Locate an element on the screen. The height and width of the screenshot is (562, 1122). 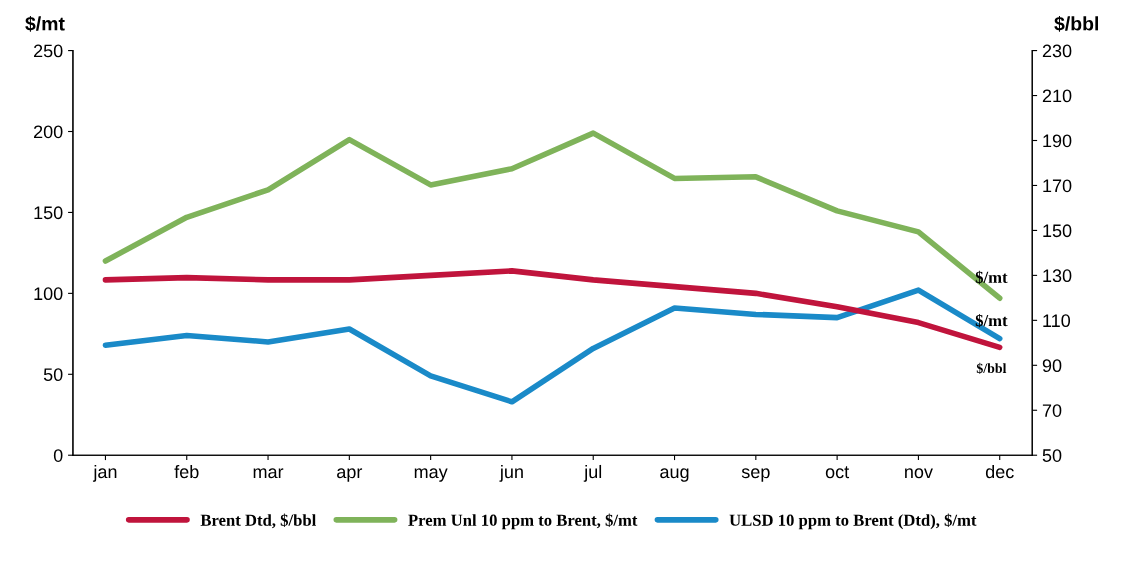
legend-label: ULSD 10 ppm to Brent (Dtd), $/mt is located at coordinates (853, 521).